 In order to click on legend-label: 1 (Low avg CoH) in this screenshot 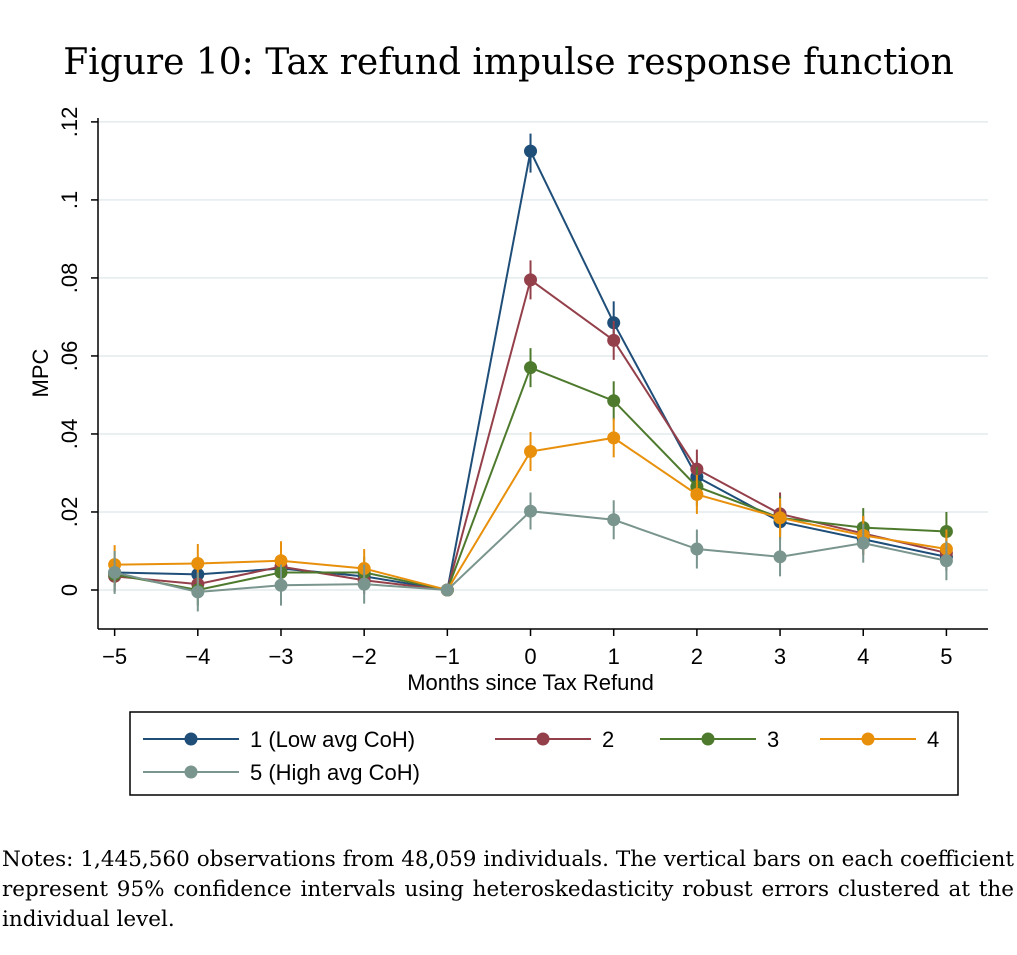, I will do `click(332, 739)`.